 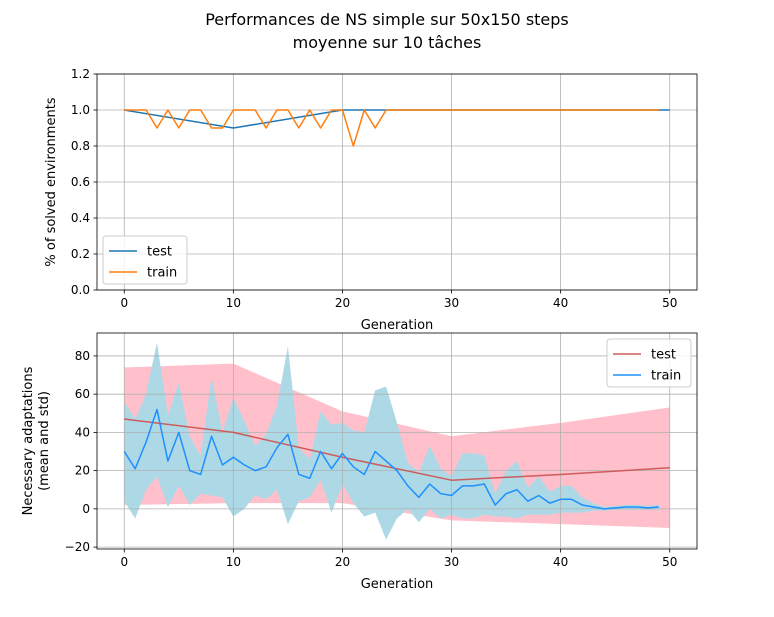 I want to click on y-tick-label: 0.8, so click(x=80, y=146).